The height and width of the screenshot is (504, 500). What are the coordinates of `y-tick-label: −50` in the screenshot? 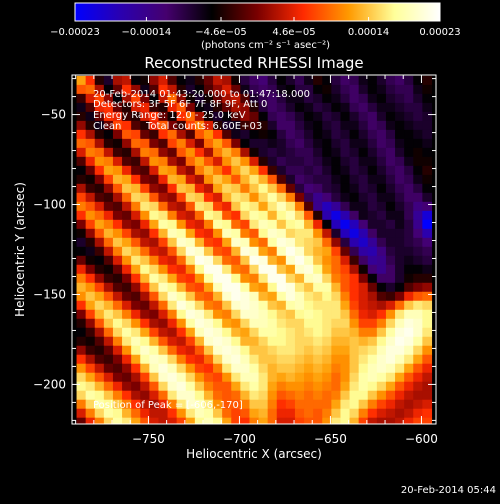 It's located at (53, 115).